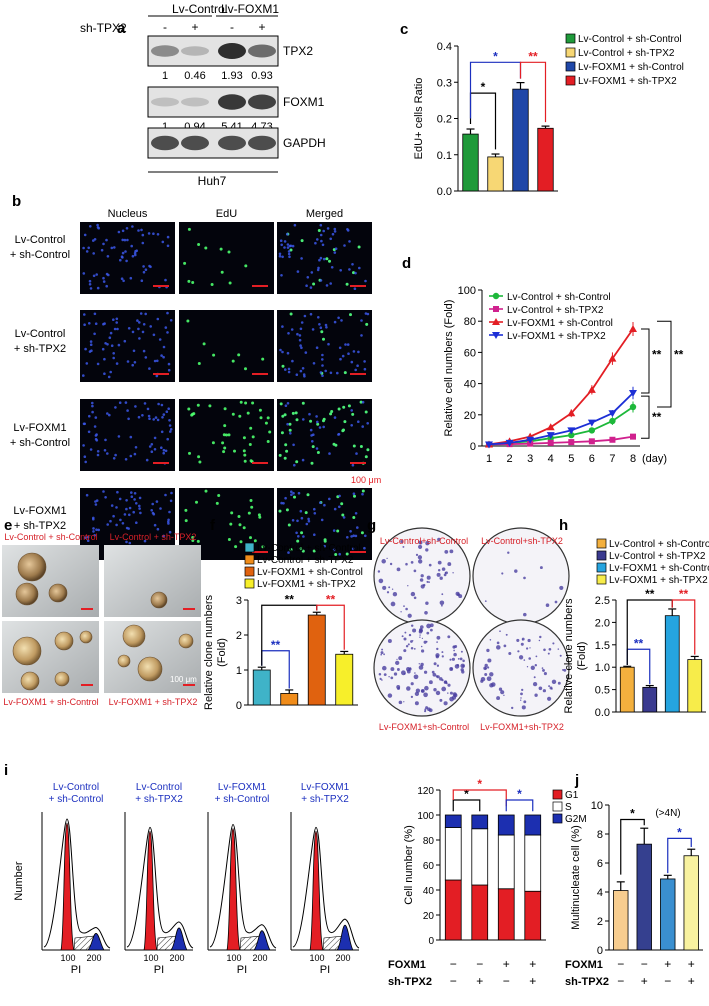 The width and height of the screenshot is (709, 1006). I want to click on blot-band, so click(232, 102).